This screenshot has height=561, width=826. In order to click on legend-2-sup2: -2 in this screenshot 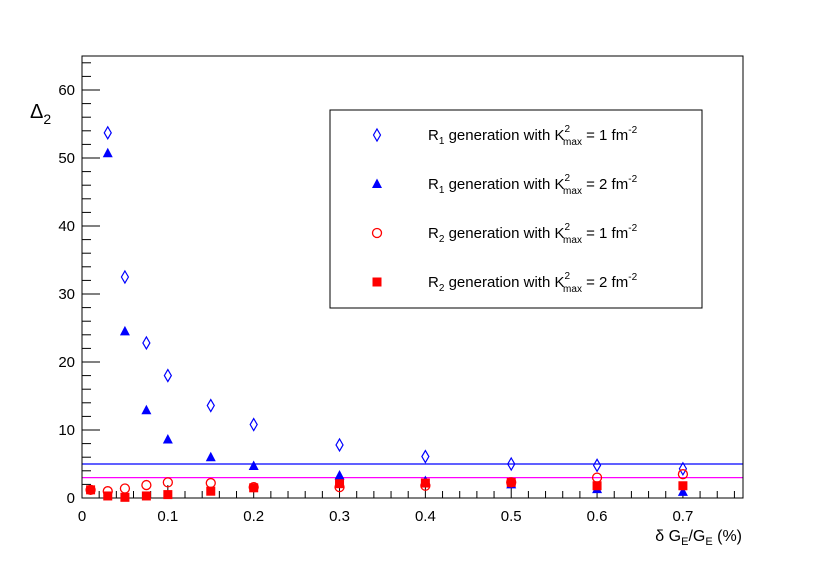, I will do `click(632, 228)`.